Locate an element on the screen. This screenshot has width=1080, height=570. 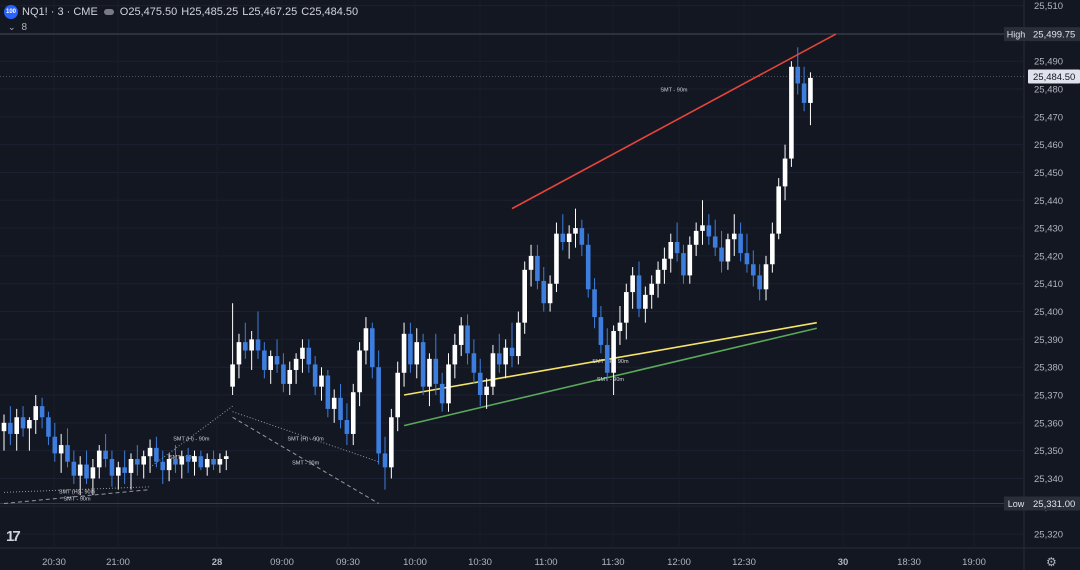
time-tick-label: 28 is located at coordinates (217, 562).